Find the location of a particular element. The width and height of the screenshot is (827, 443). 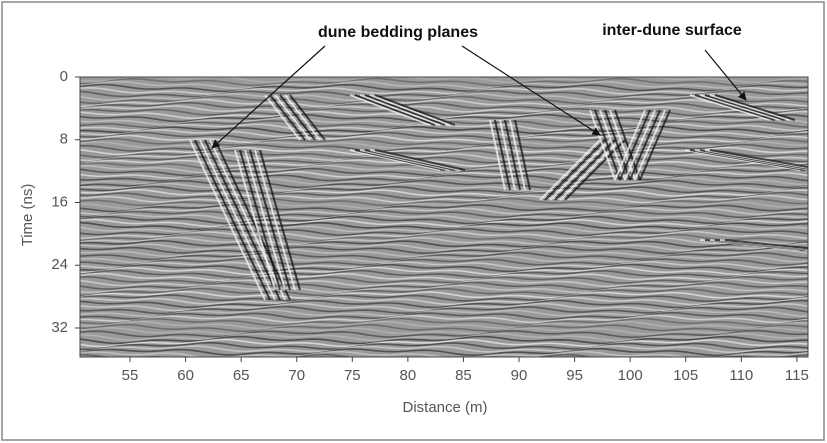

x-tick-label: 110 is located at coordinates (741, 375).